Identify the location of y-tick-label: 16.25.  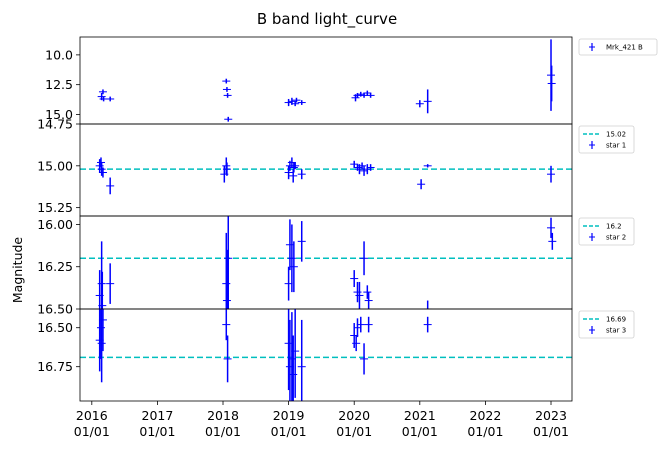
(55, 266).